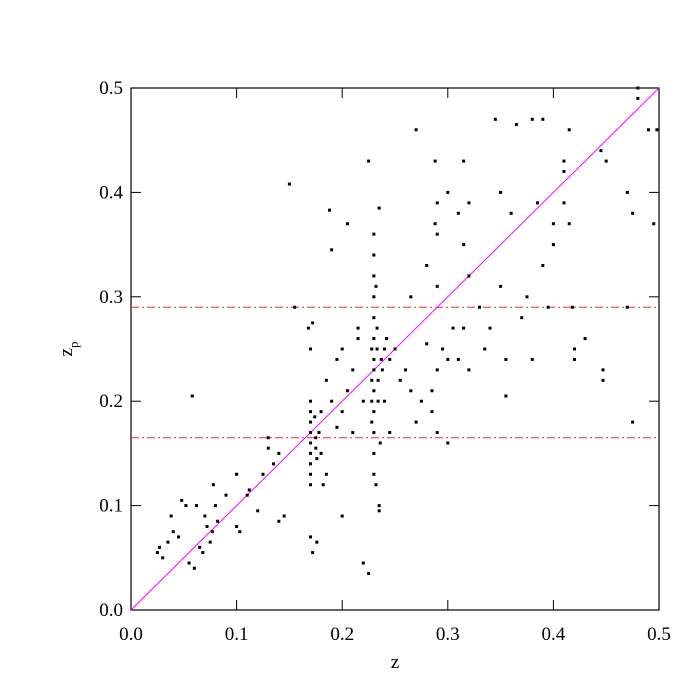 This screenshot has width=700, height=700. Describe the element at coordinates (68, 349) in the screenshot. I see `y-axis-label: zp` at that location.